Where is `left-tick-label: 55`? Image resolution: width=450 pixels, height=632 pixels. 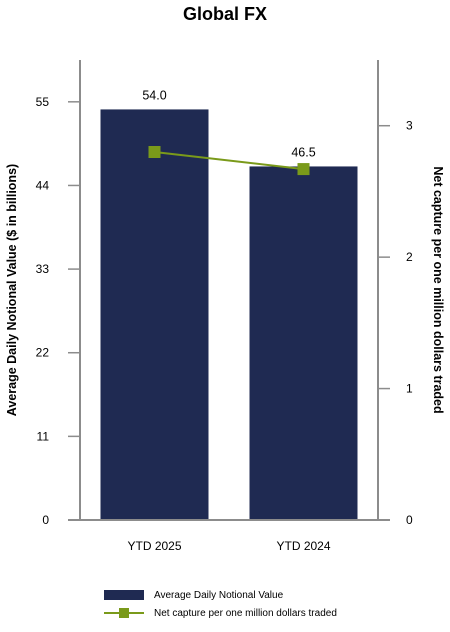 left-tick-label: 55 is located at coordinates (43, 102).